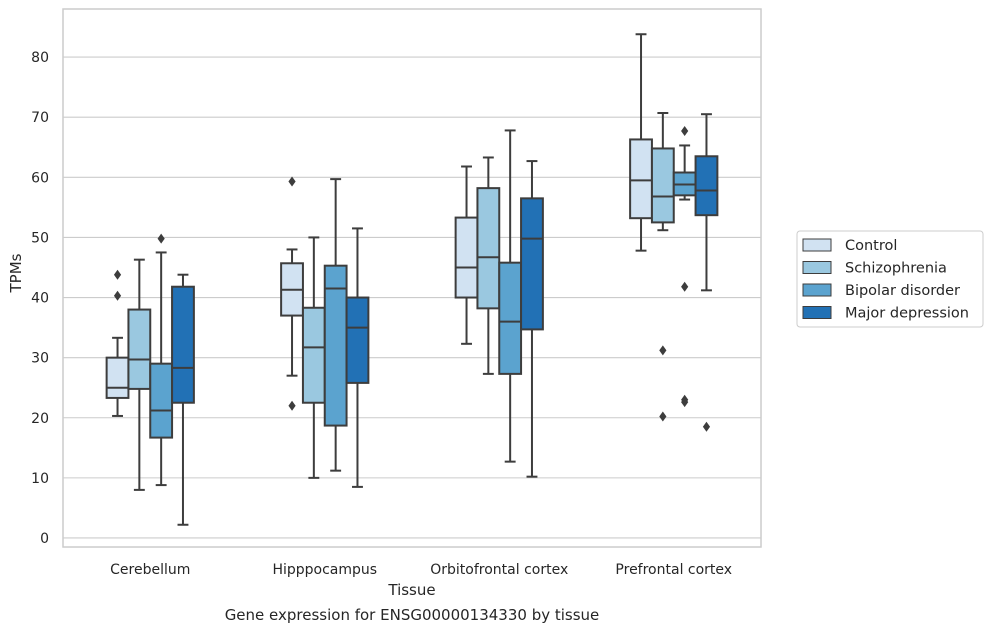  I want to click on x-tick-label: Cerebellum, so click(150, 570).